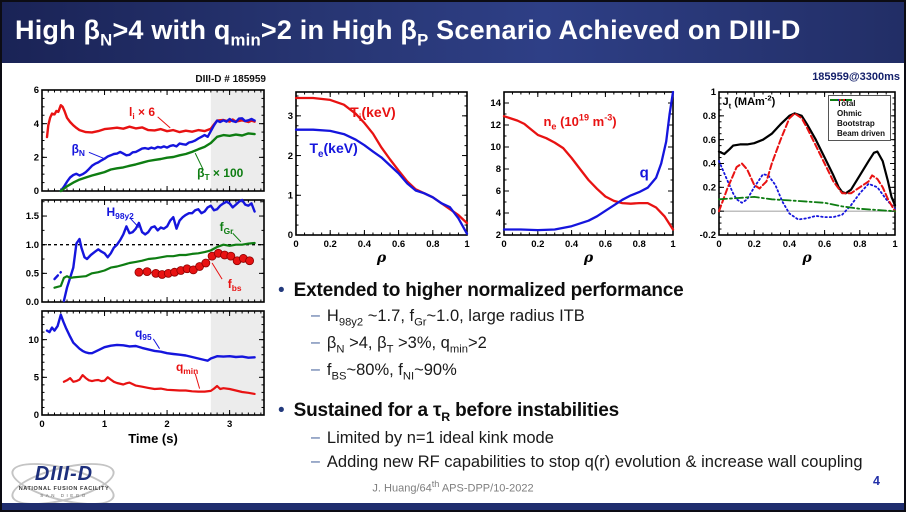 The height and width of the screenshot is (512, 906). I want to click on svg-text: 14, so click(495, 103).